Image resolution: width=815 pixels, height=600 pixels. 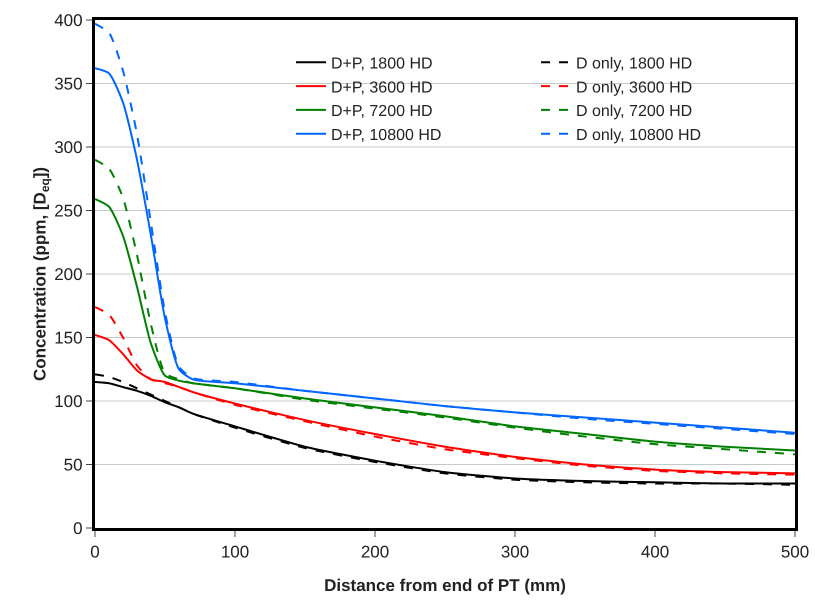 I want to click on legend-label: D only, 7200 HD, so click(x=634, y=111).